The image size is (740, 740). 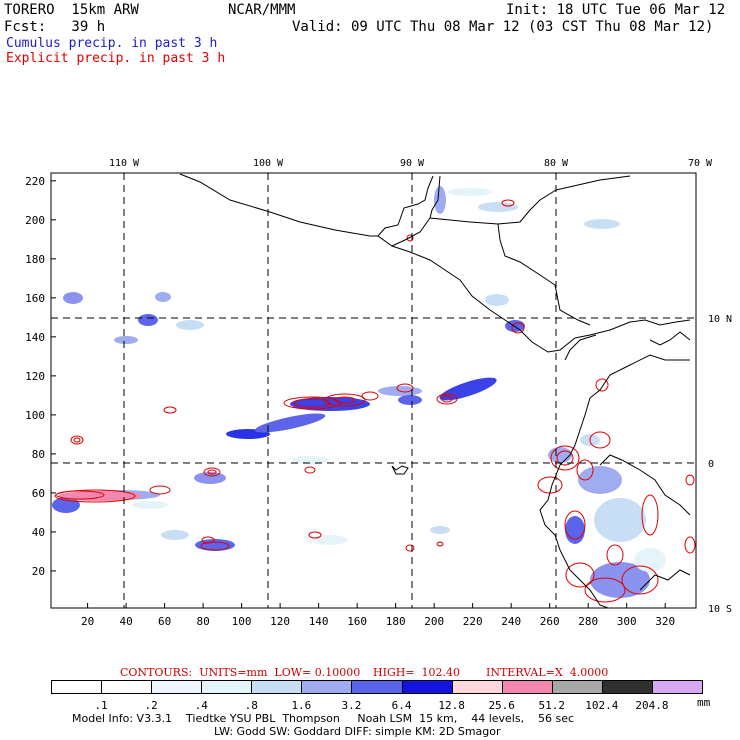 I want to click on contours-interval: INTERVAL=X 4.0000, so click(x=547, y=672).